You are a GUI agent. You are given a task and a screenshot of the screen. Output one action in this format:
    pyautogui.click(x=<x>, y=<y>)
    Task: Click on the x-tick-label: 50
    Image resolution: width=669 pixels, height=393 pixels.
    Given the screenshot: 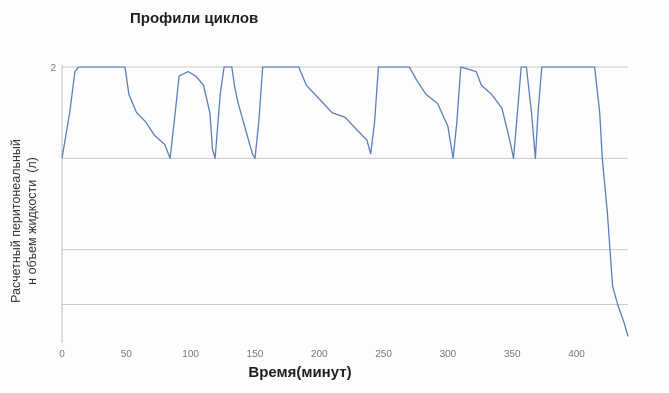 What is the action you would take?
    pyautogui.click(x=127, y=354)
    